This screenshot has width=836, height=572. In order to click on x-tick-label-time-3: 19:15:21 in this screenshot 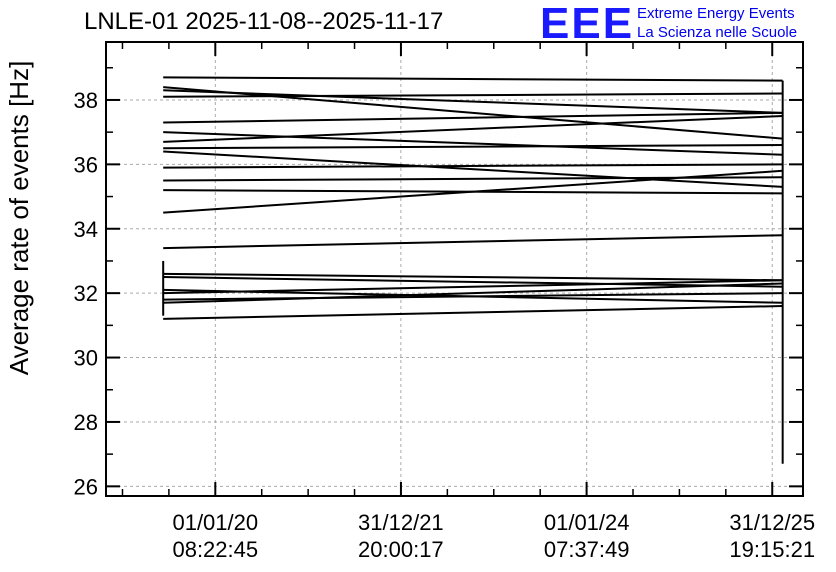, I will do `click(772, 549)`.